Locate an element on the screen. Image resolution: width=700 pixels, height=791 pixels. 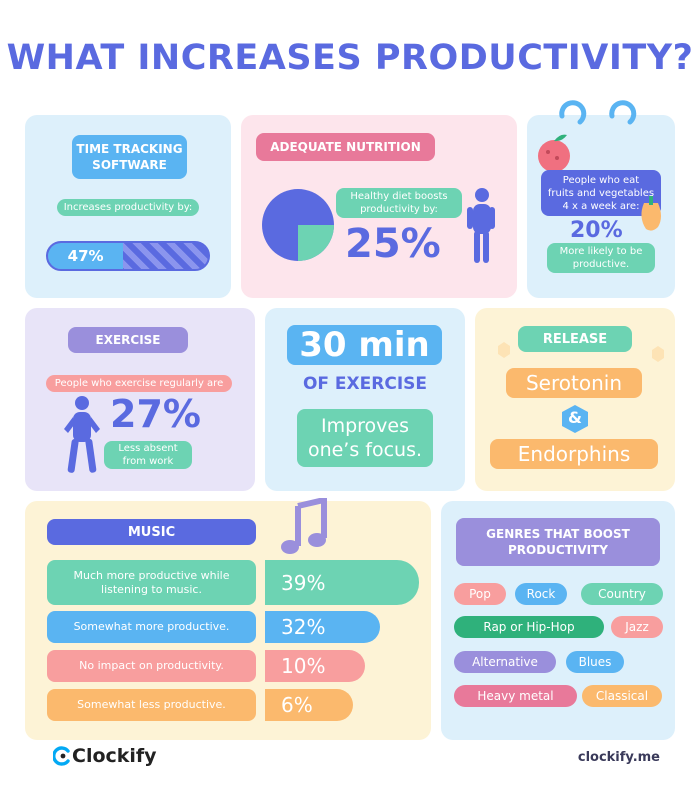
release-heading: RELEASE is located at coordinates (575, 339).